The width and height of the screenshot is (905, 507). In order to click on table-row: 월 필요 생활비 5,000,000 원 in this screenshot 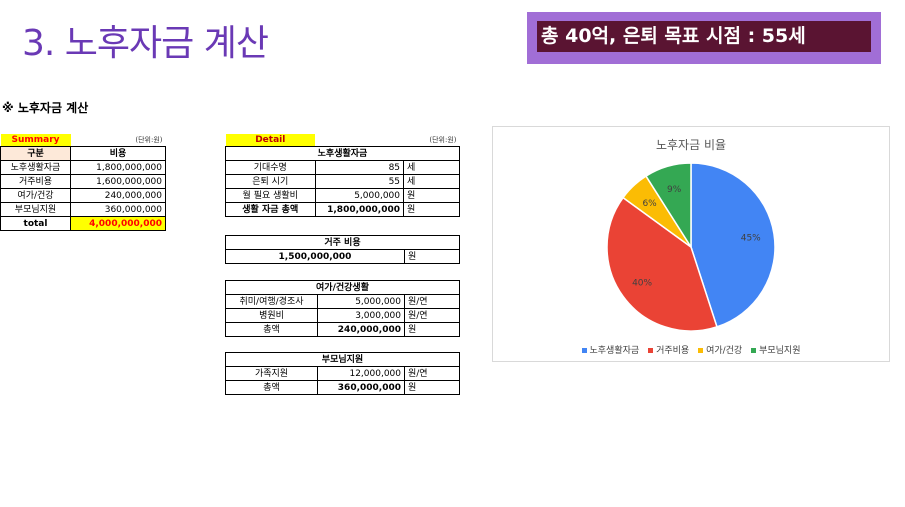, I will do `click(342, 195)`.